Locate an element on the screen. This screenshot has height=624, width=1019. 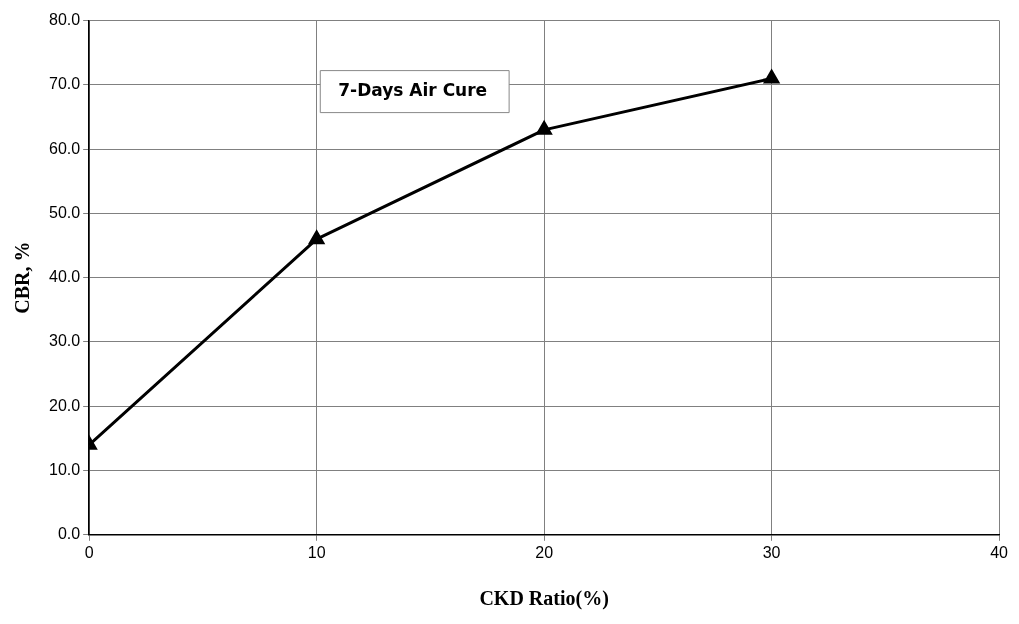
y-tick-label: 20.0 is located at coordinates (65, 405).